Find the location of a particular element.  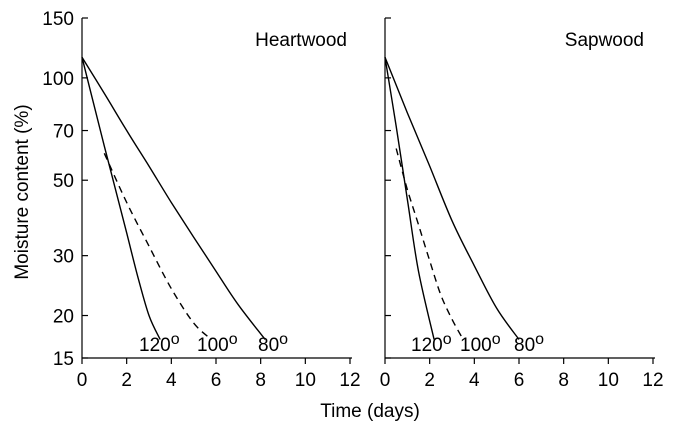

y-tick-label: 150 is located at coordinates (58, 19).